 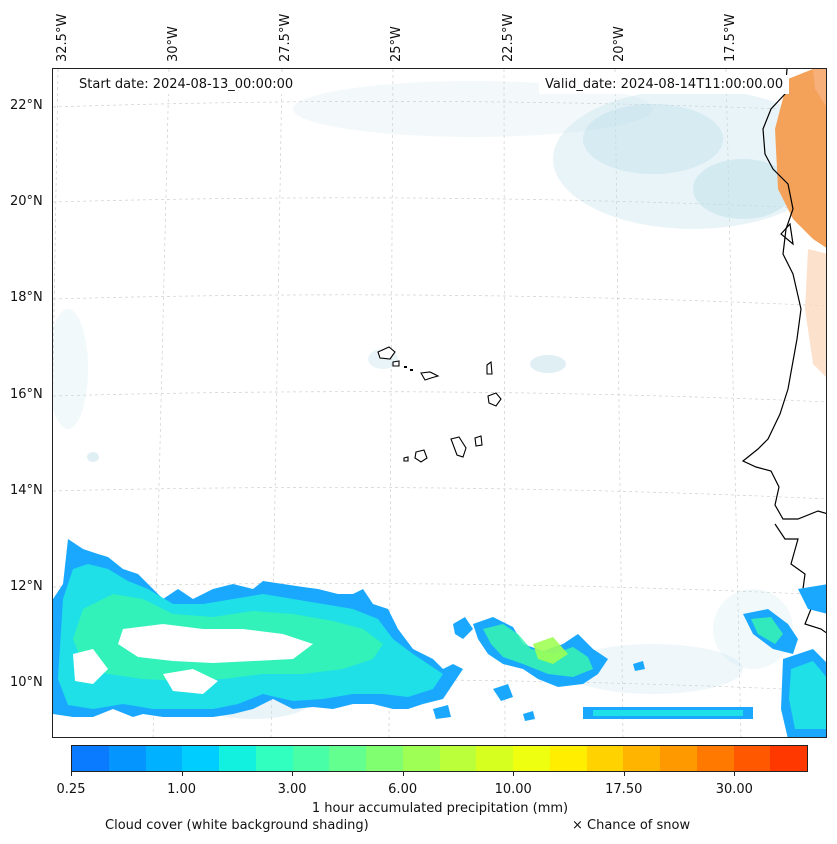 I want to click on small-islets, so click(x=408, y=368).